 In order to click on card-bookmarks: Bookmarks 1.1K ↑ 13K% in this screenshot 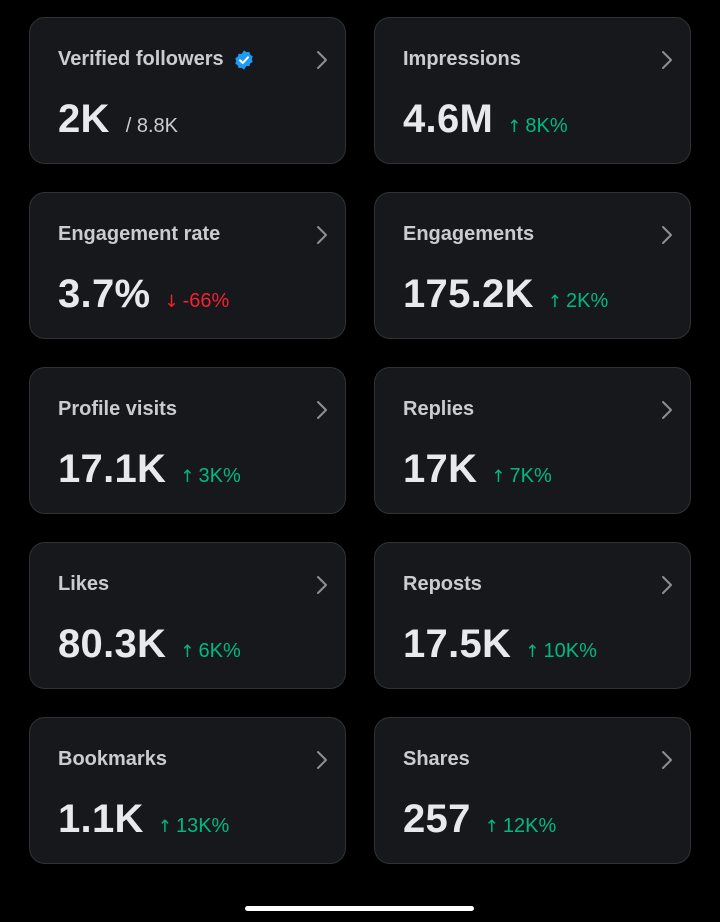, I will do `click(187, 790)`.